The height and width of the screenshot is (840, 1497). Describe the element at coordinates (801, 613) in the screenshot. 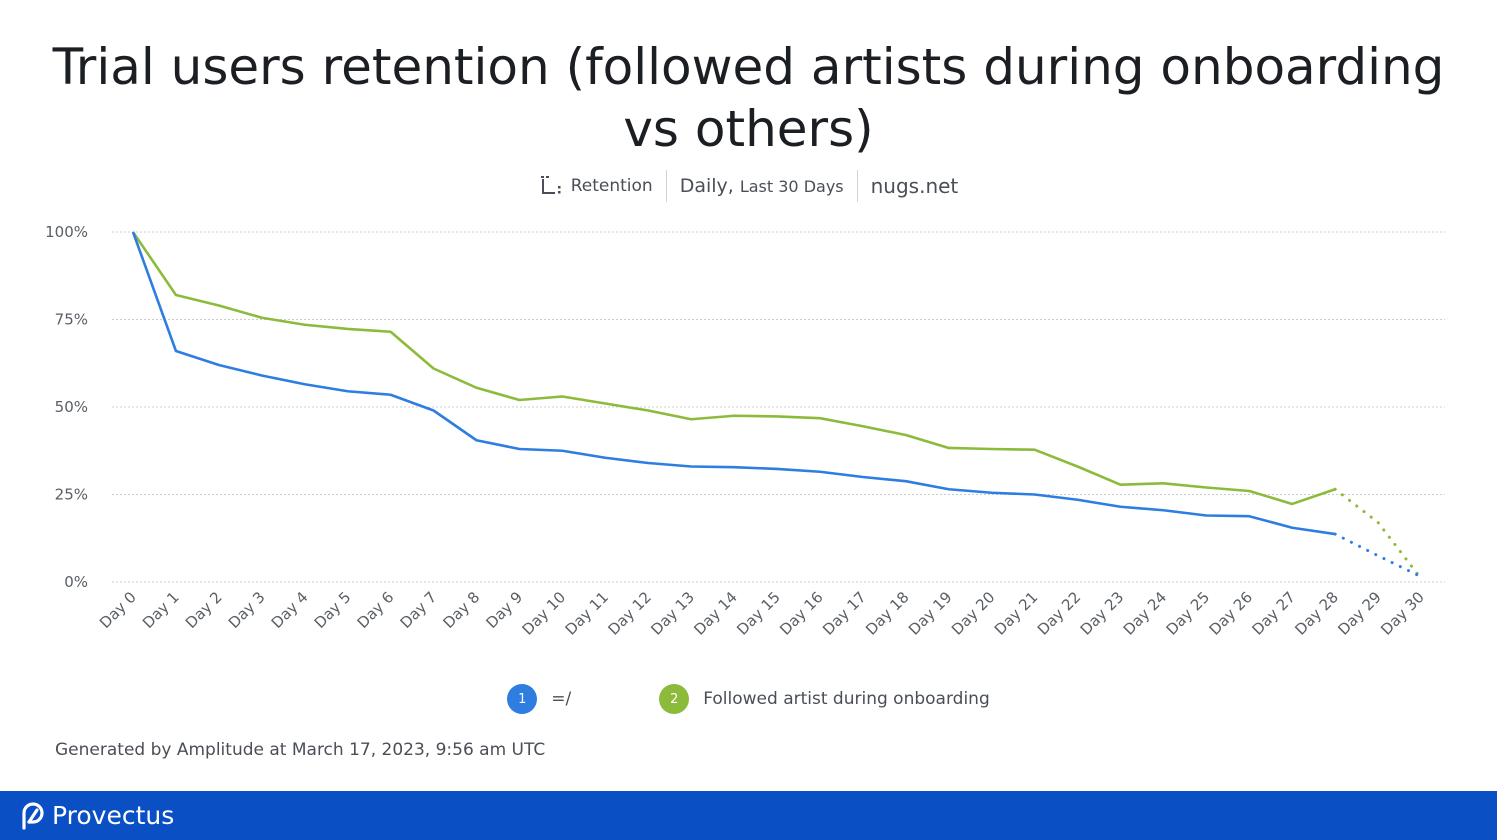

I see `x-tick-label: Day 16` at that location.